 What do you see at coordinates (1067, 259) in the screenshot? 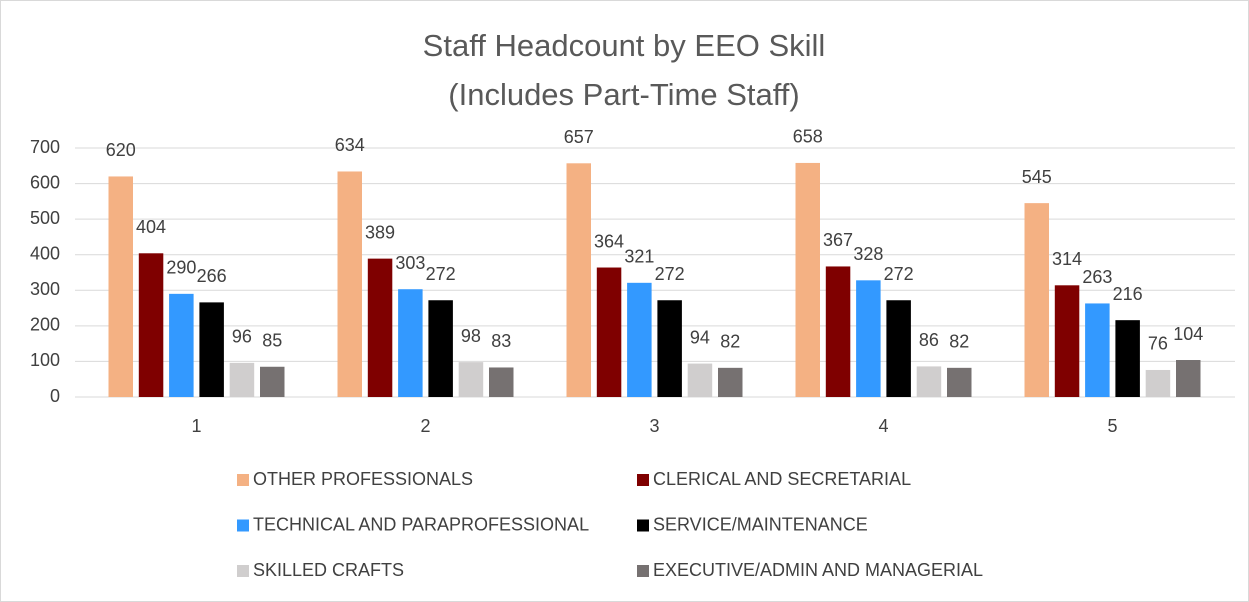
I see `data-label: 314` at bounding box center [1067, 259].